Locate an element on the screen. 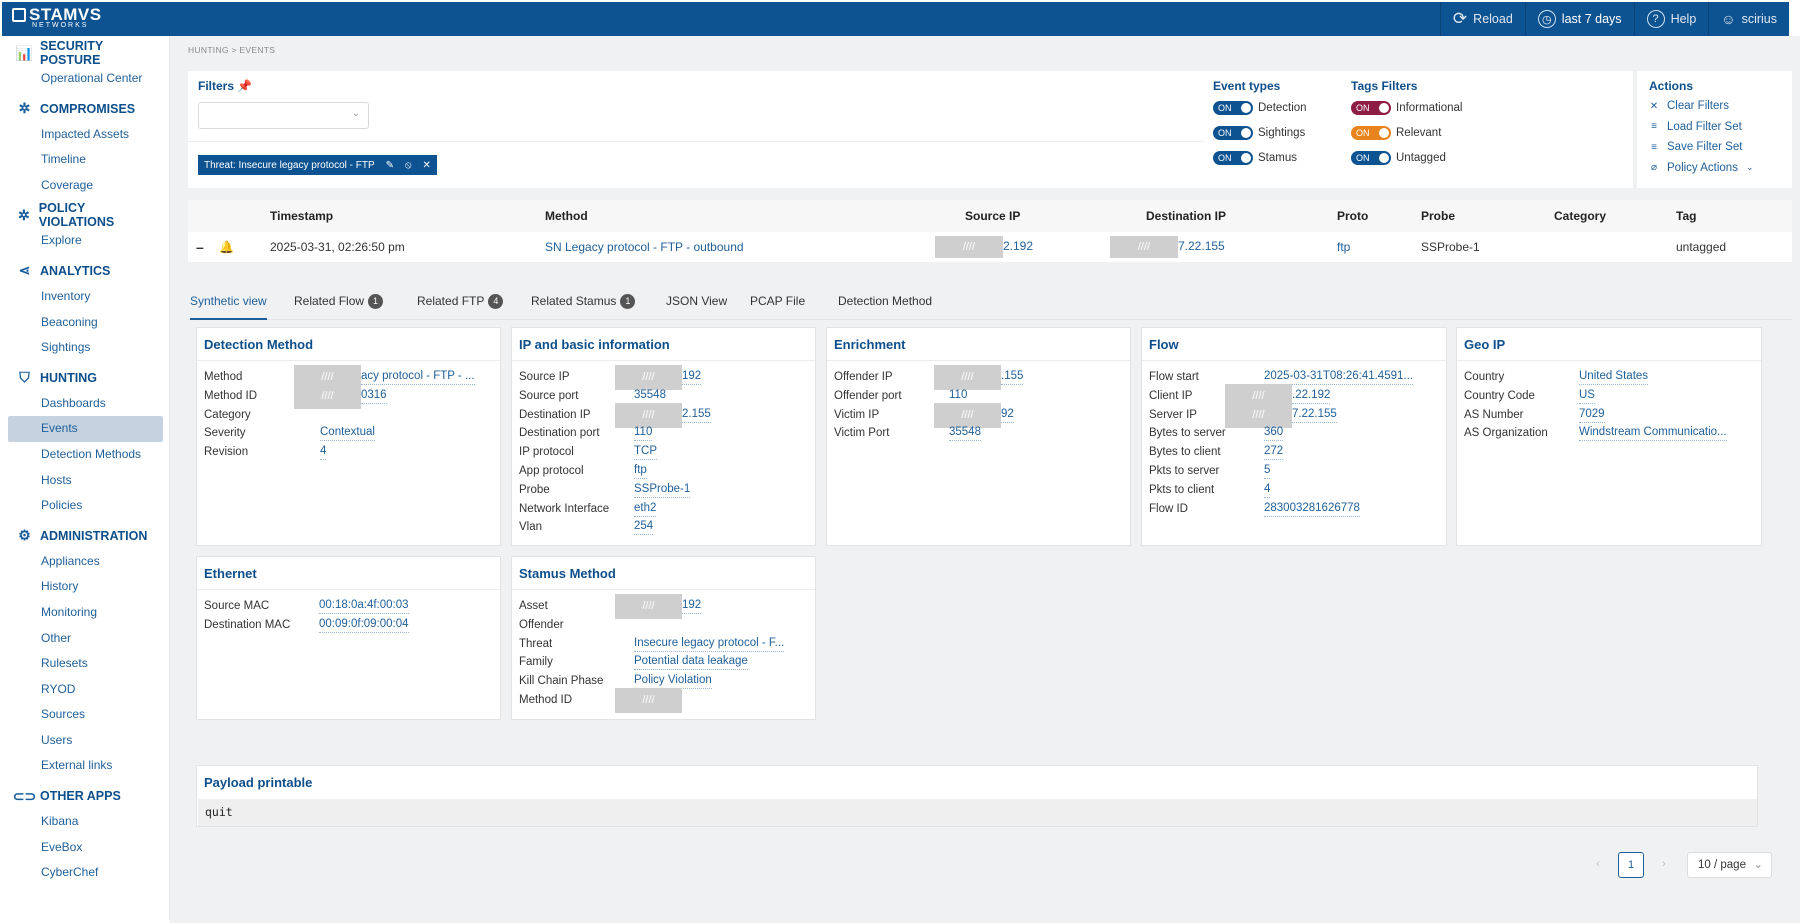  col-header-destination-ip: Destination IP is located at coordinates (1186, 216).